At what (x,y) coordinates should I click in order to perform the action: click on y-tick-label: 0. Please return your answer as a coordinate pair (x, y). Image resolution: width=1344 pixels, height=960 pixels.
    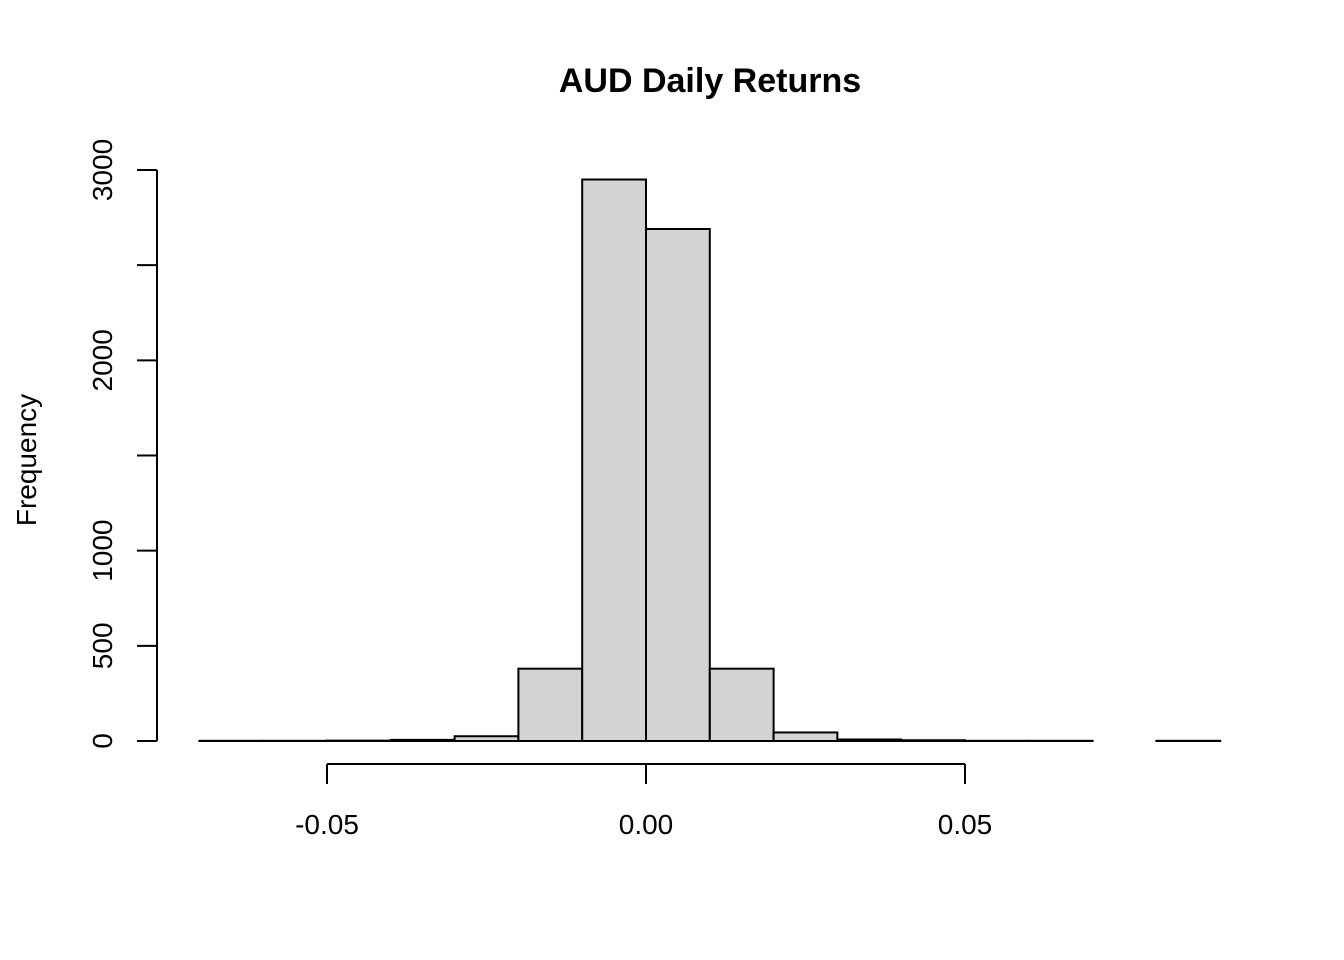
    Looking at the image, I should click on (102, 741).